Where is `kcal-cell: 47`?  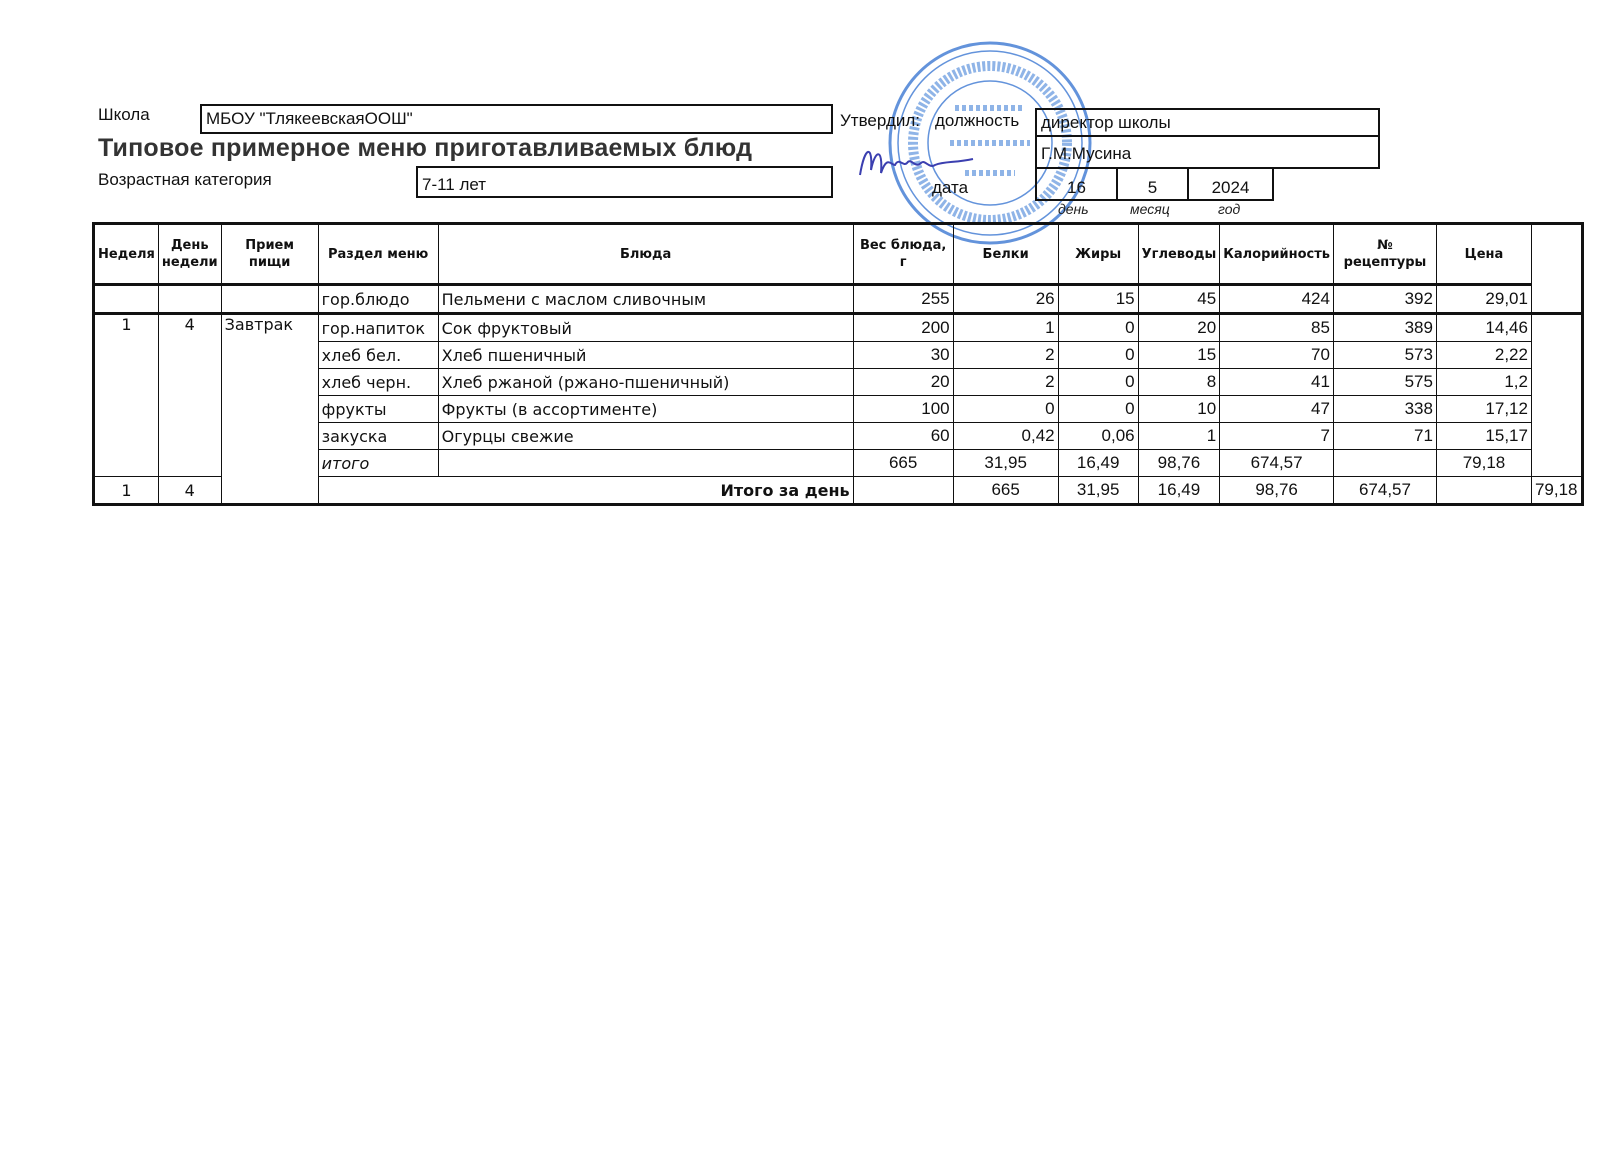
kcal-cell: 47 is located at coordinates (1276, 409).